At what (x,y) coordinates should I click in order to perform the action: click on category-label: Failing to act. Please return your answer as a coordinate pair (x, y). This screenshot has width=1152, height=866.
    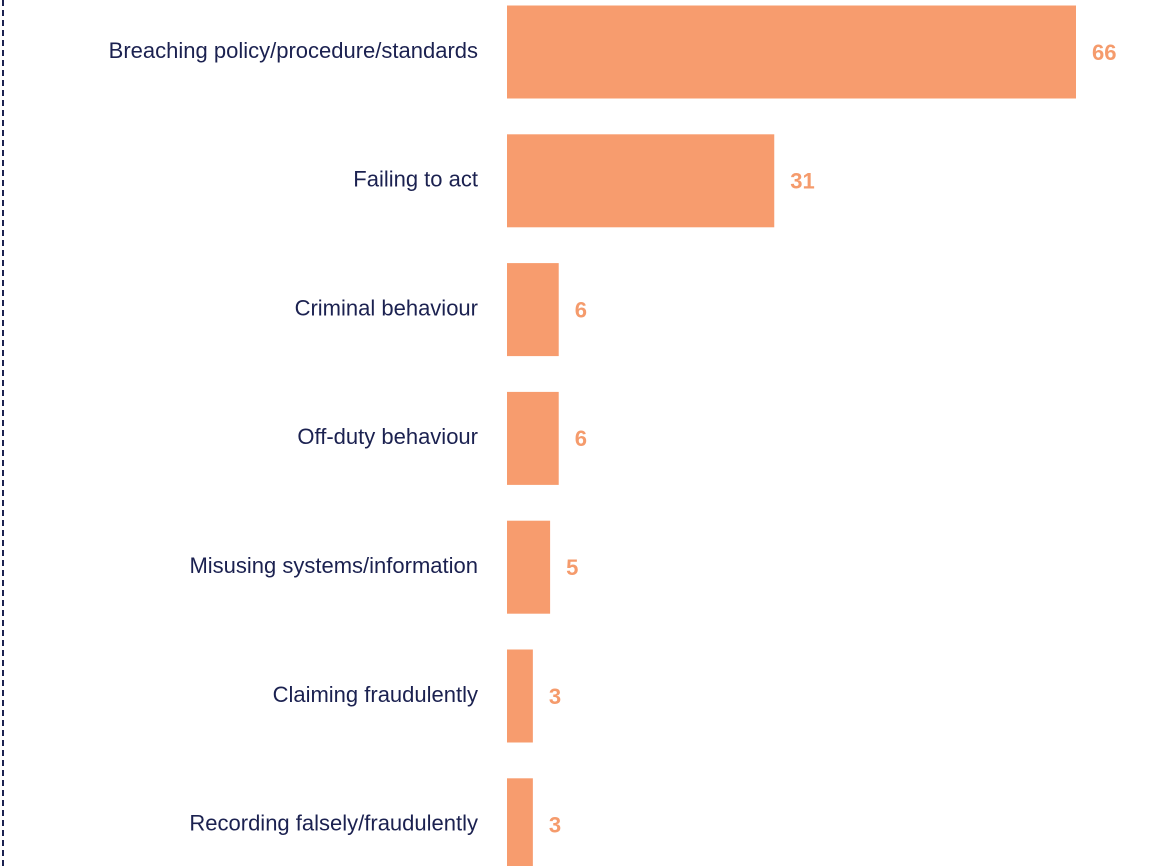
    Looking at the image, I should click on (415, 179).